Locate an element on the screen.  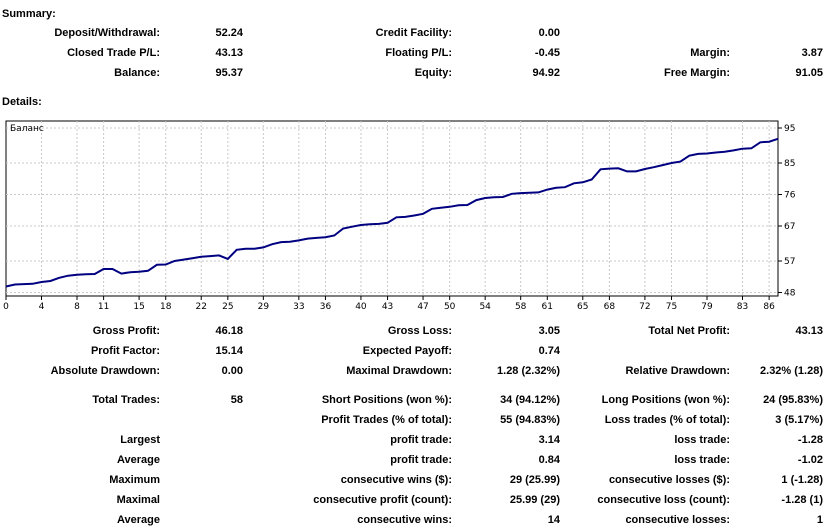
summary-label-r0-c1: Credit Facility: is located at coordinates (413, 33).